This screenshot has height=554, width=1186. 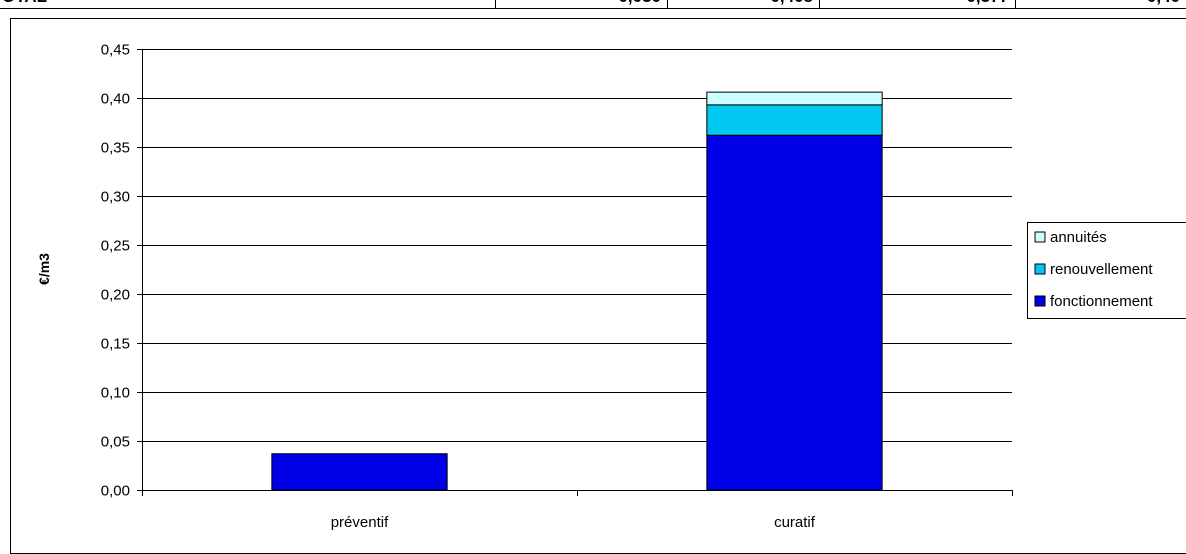 I want to click on y-tick-label: 0,25, so click(x=115, y=246).